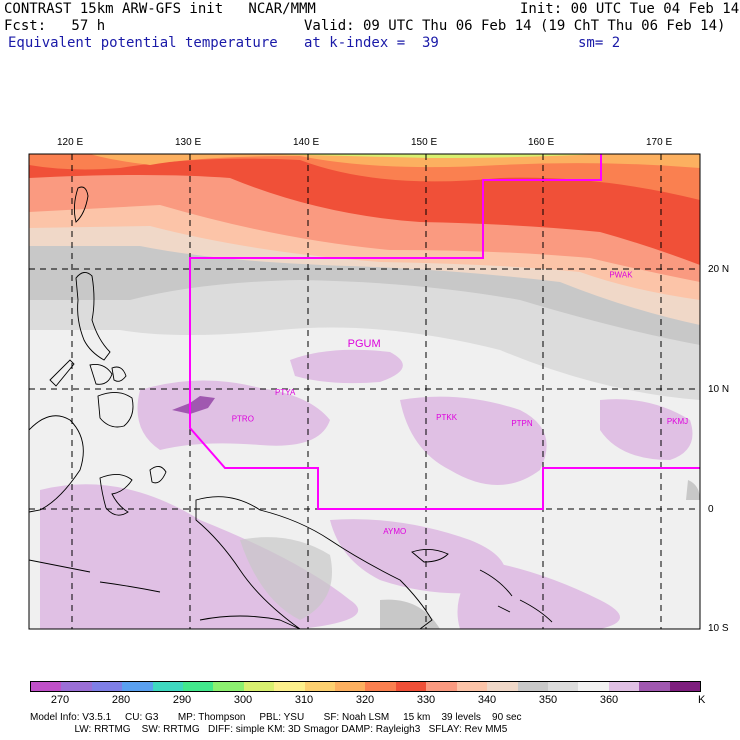 This screenshot has height=740, width=740. I want to click on halmahera-coast, so click(158, 475).